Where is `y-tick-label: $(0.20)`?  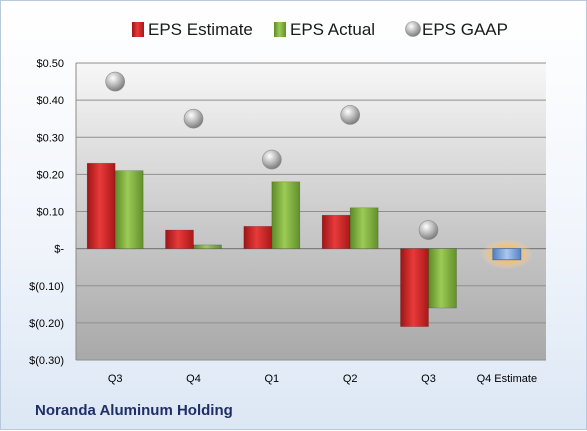 y-tick-label: $(0.20) is located at coordinates (46, 324).